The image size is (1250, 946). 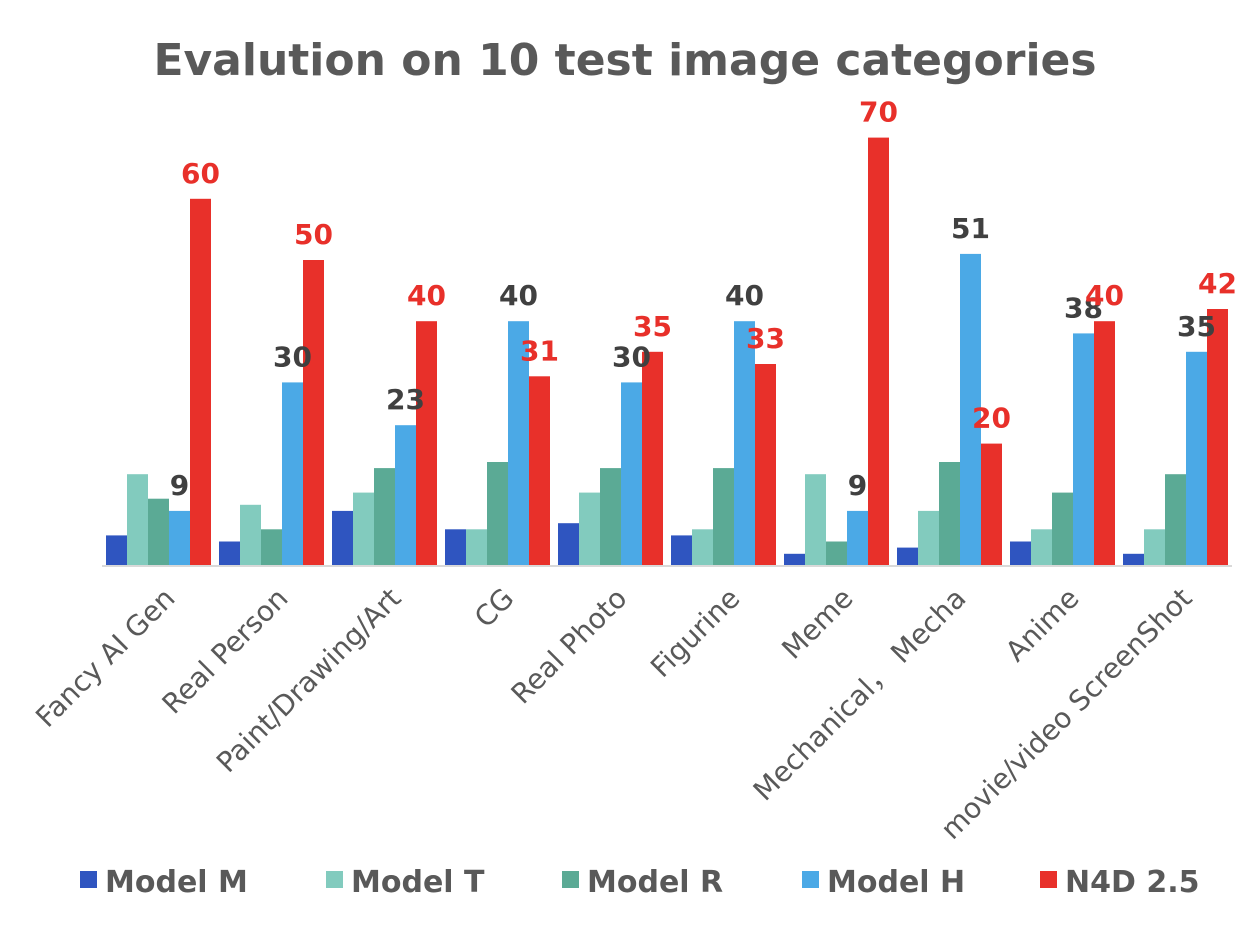 I want to click on bar-model-h-mechanical-mecha, so click(x=970, y=409).